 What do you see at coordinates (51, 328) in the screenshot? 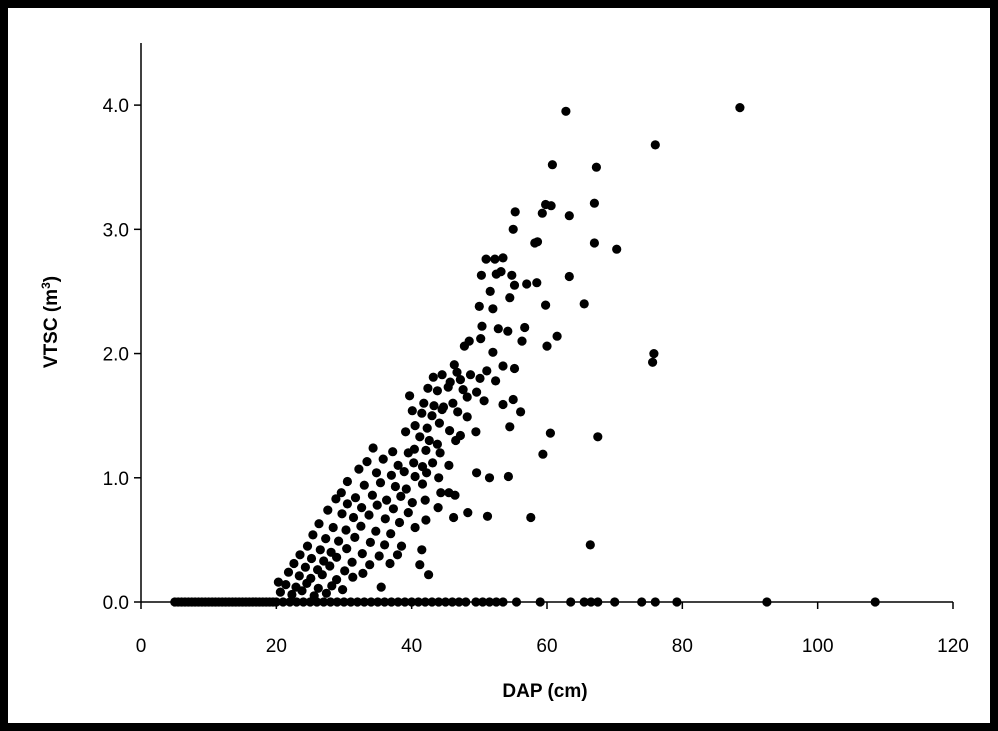
I see `y-axis-title-main: VTSC (m` at bounding box center [51, 328].